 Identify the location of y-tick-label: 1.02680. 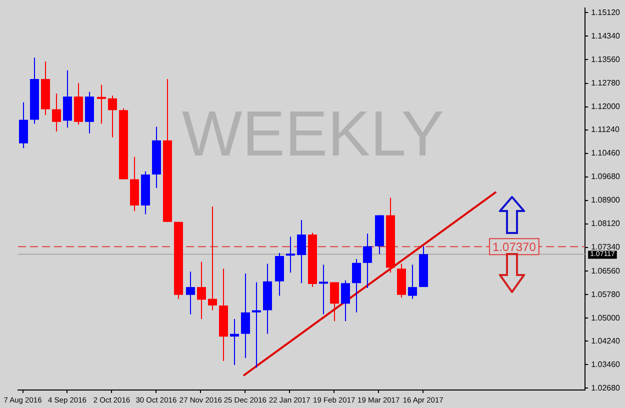
(606, 387).